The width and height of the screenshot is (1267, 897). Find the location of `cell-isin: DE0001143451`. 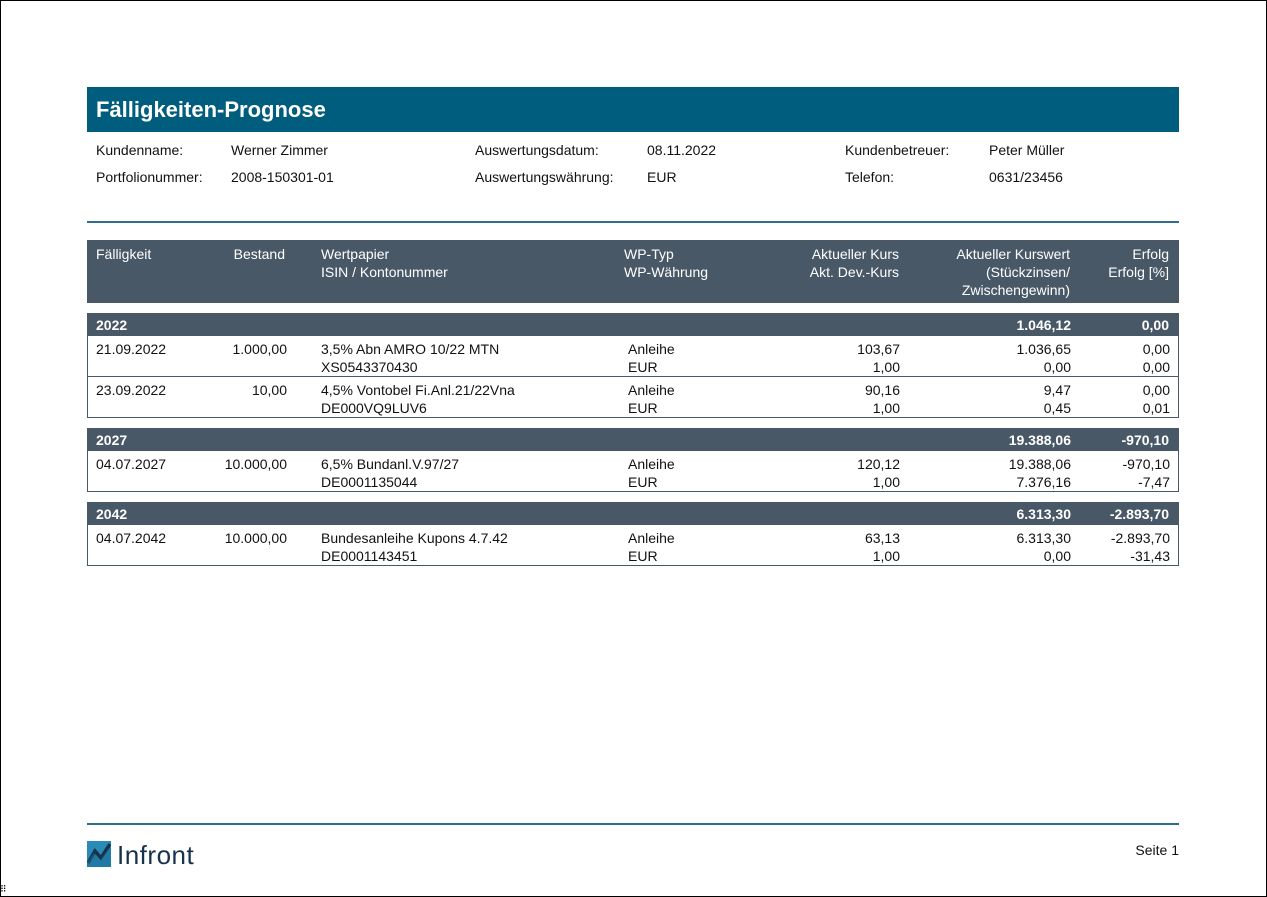

cell-isin: DE0001143451 is located at coordinates (369, 556).